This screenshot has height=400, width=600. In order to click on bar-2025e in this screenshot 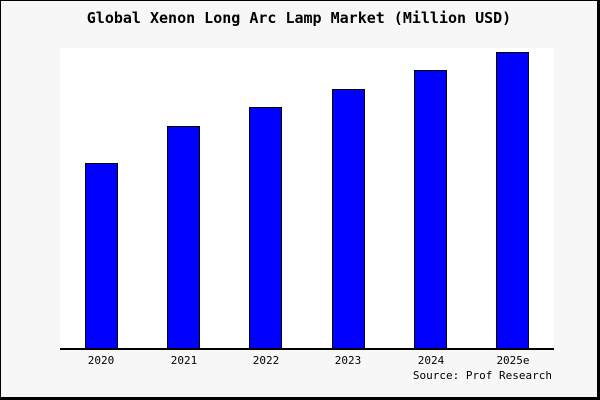, I will do `click(512, 200)`.